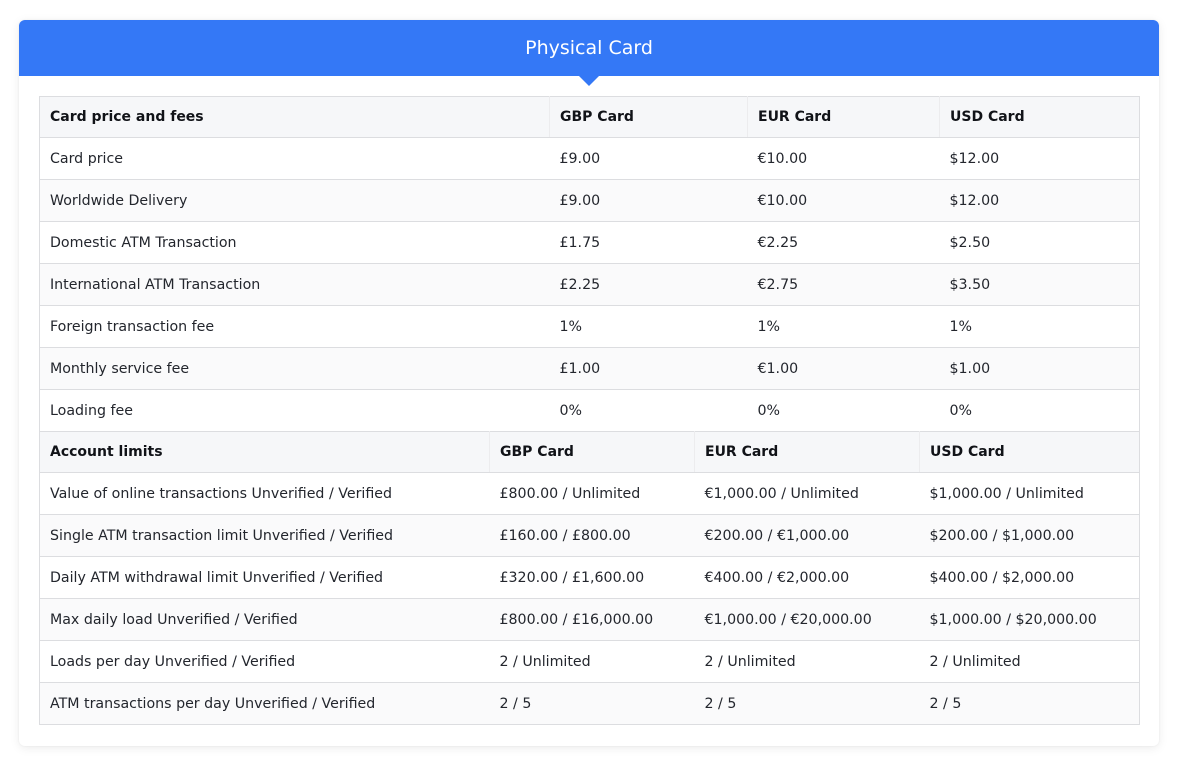 The width and height of the screenshot is (1178, 768). What do you see at coordinates (648, 410) in the screenshot?
I see `fee-gbp: 0%` at bounding box center [648, 410].